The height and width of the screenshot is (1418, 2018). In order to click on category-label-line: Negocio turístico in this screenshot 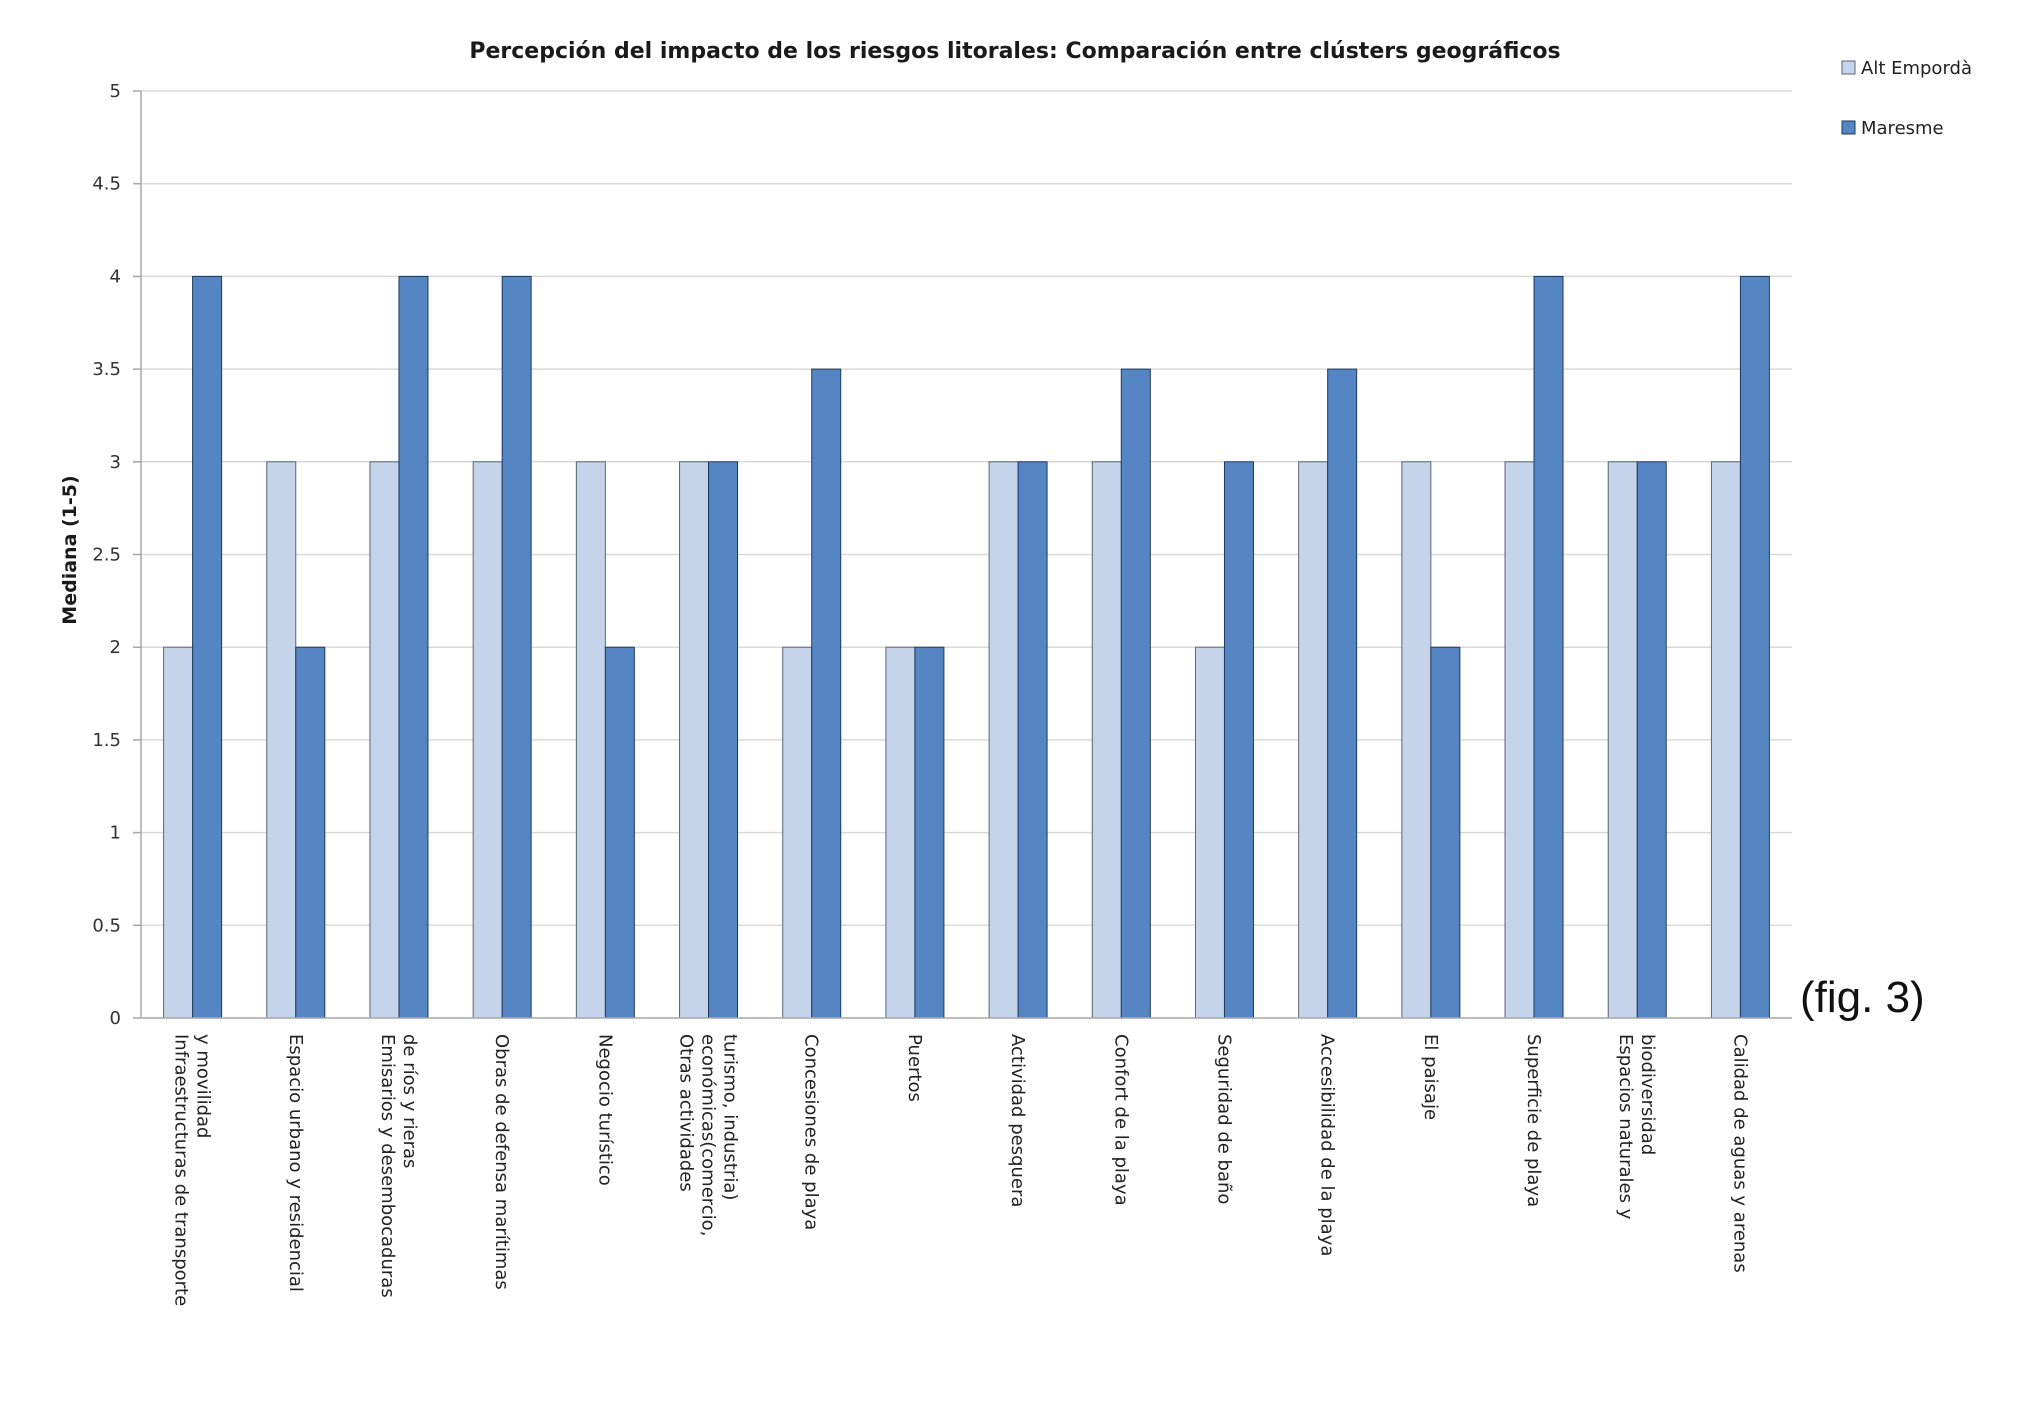, I will do `click(604, 1110)`.